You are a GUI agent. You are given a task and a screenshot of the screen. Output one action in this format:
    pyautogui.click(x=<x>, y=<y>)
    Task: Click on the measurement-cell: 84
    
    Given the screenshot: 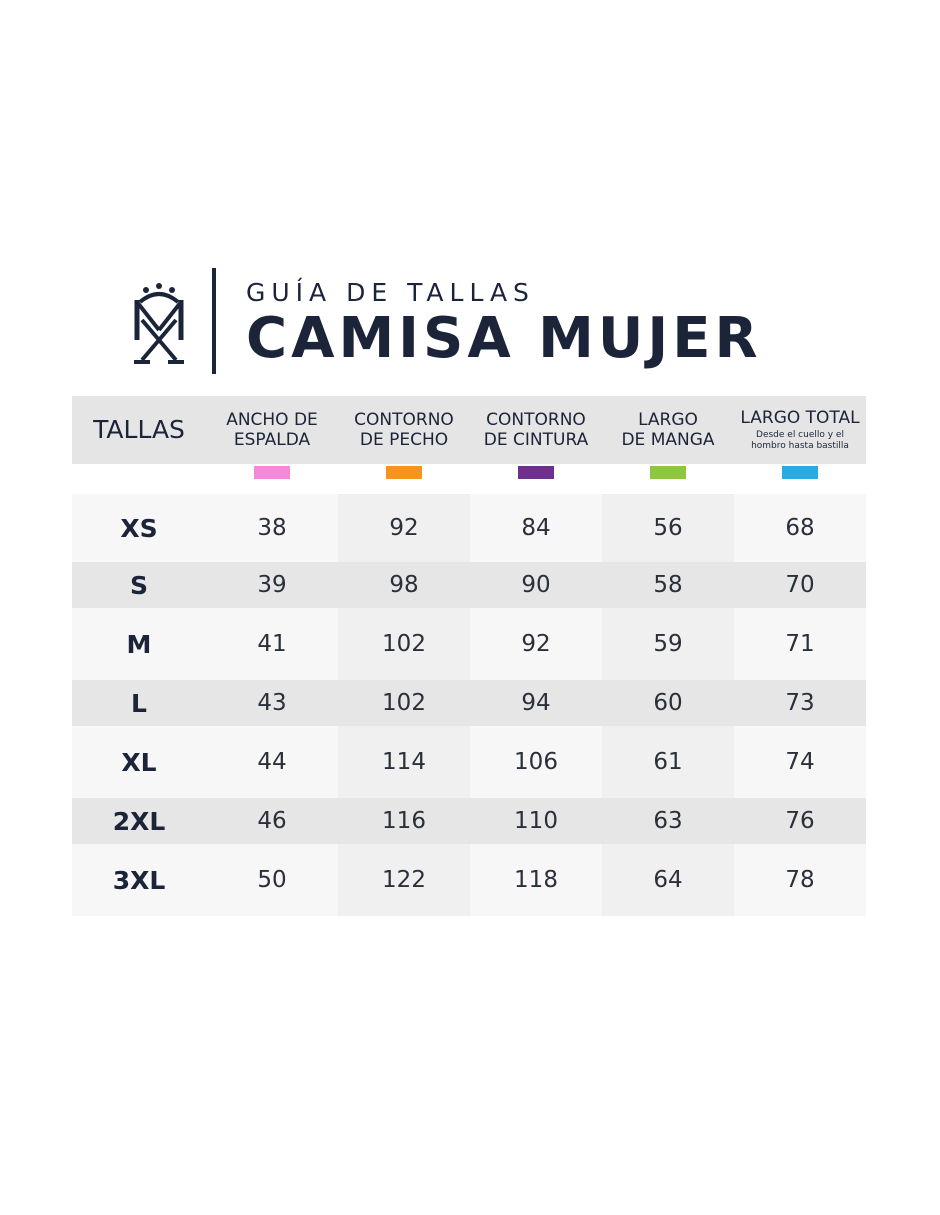 What is the action you would take?
    pyautogui.click(x=536, y=528)
    